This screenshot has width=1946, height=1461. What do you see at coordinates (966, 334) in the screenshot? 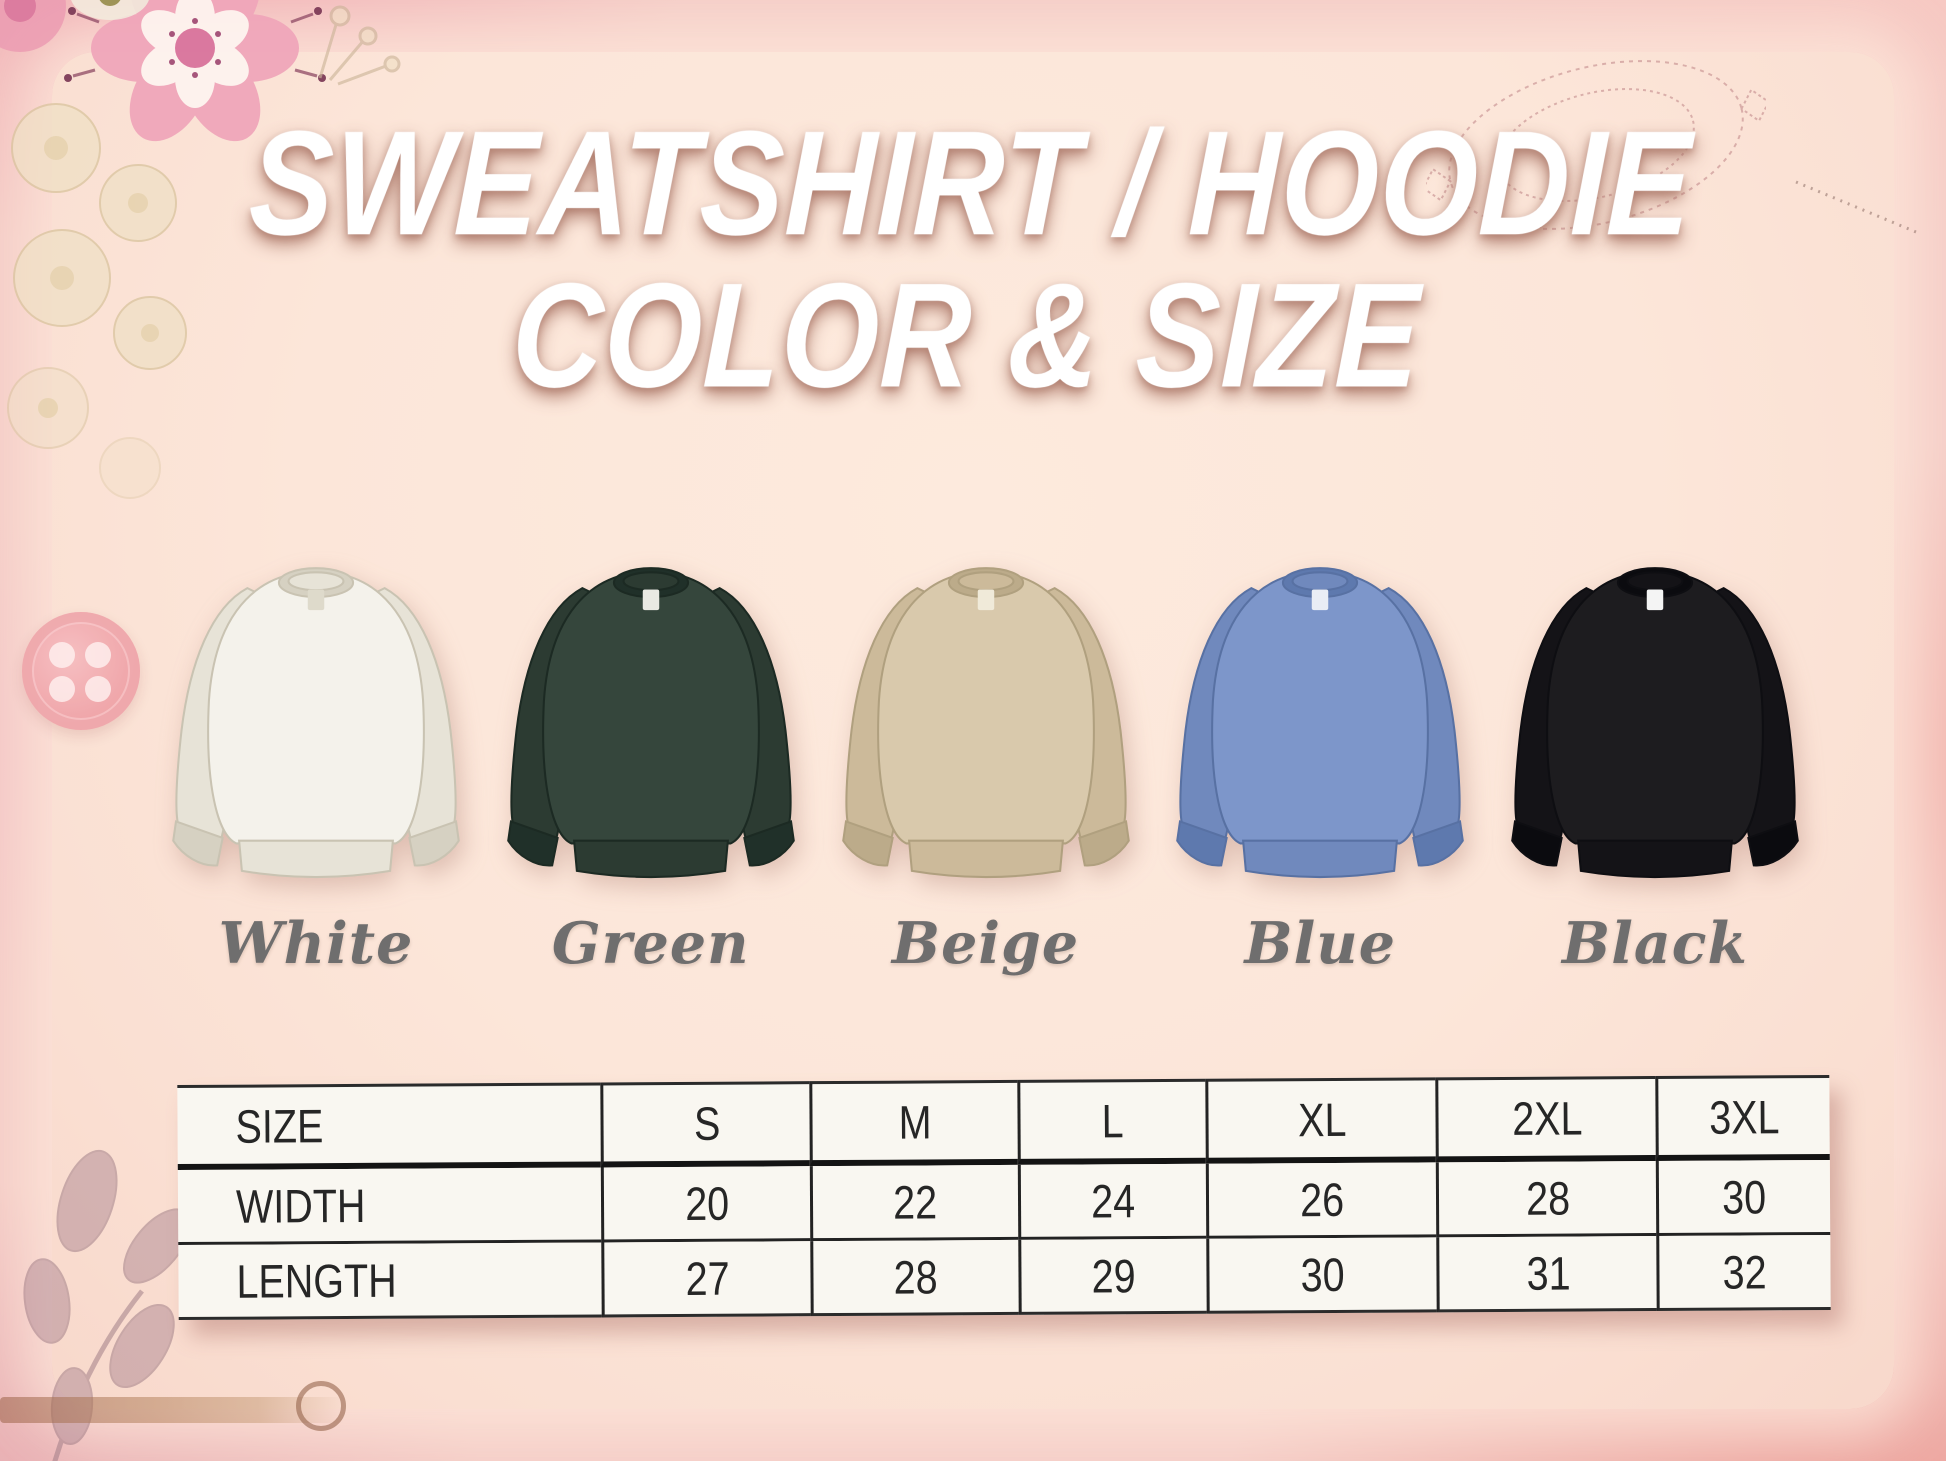
I see `title-line-2: COLOR & SIZE` at bounding box center [966, 334].